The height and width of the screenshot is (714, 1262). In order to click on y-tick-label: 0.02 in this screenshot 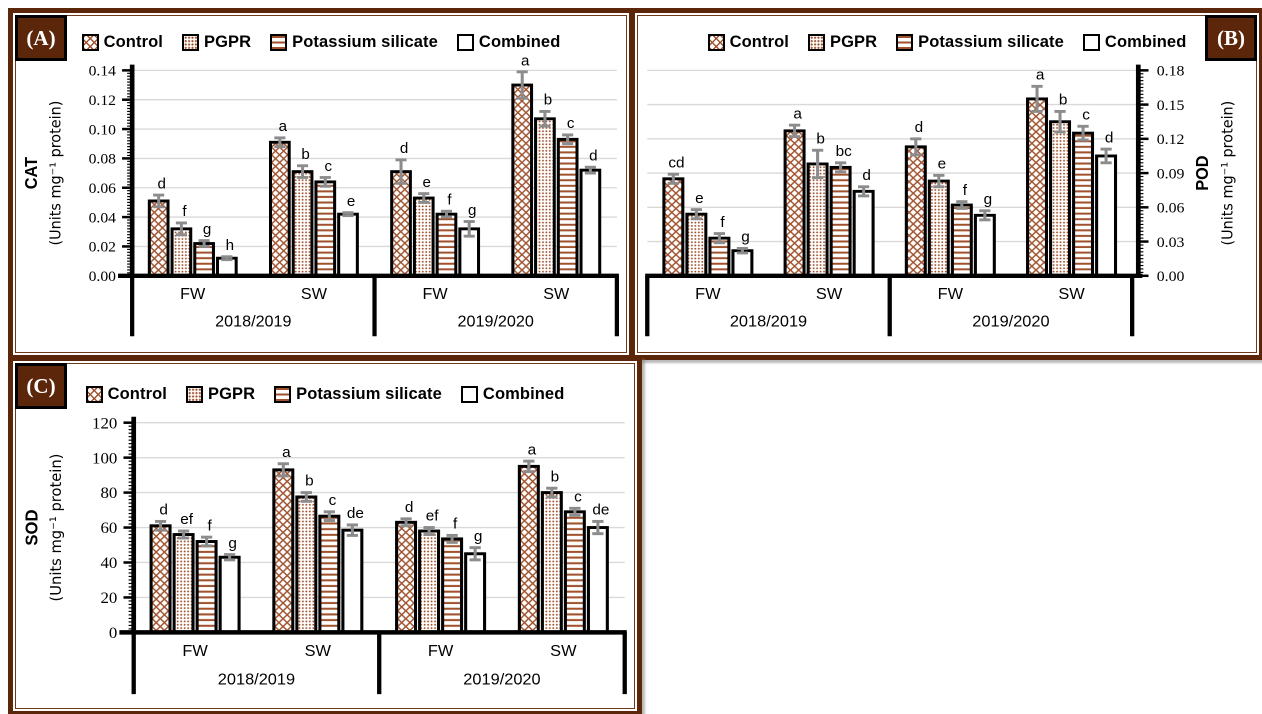, I will do `click(102, 247)`.